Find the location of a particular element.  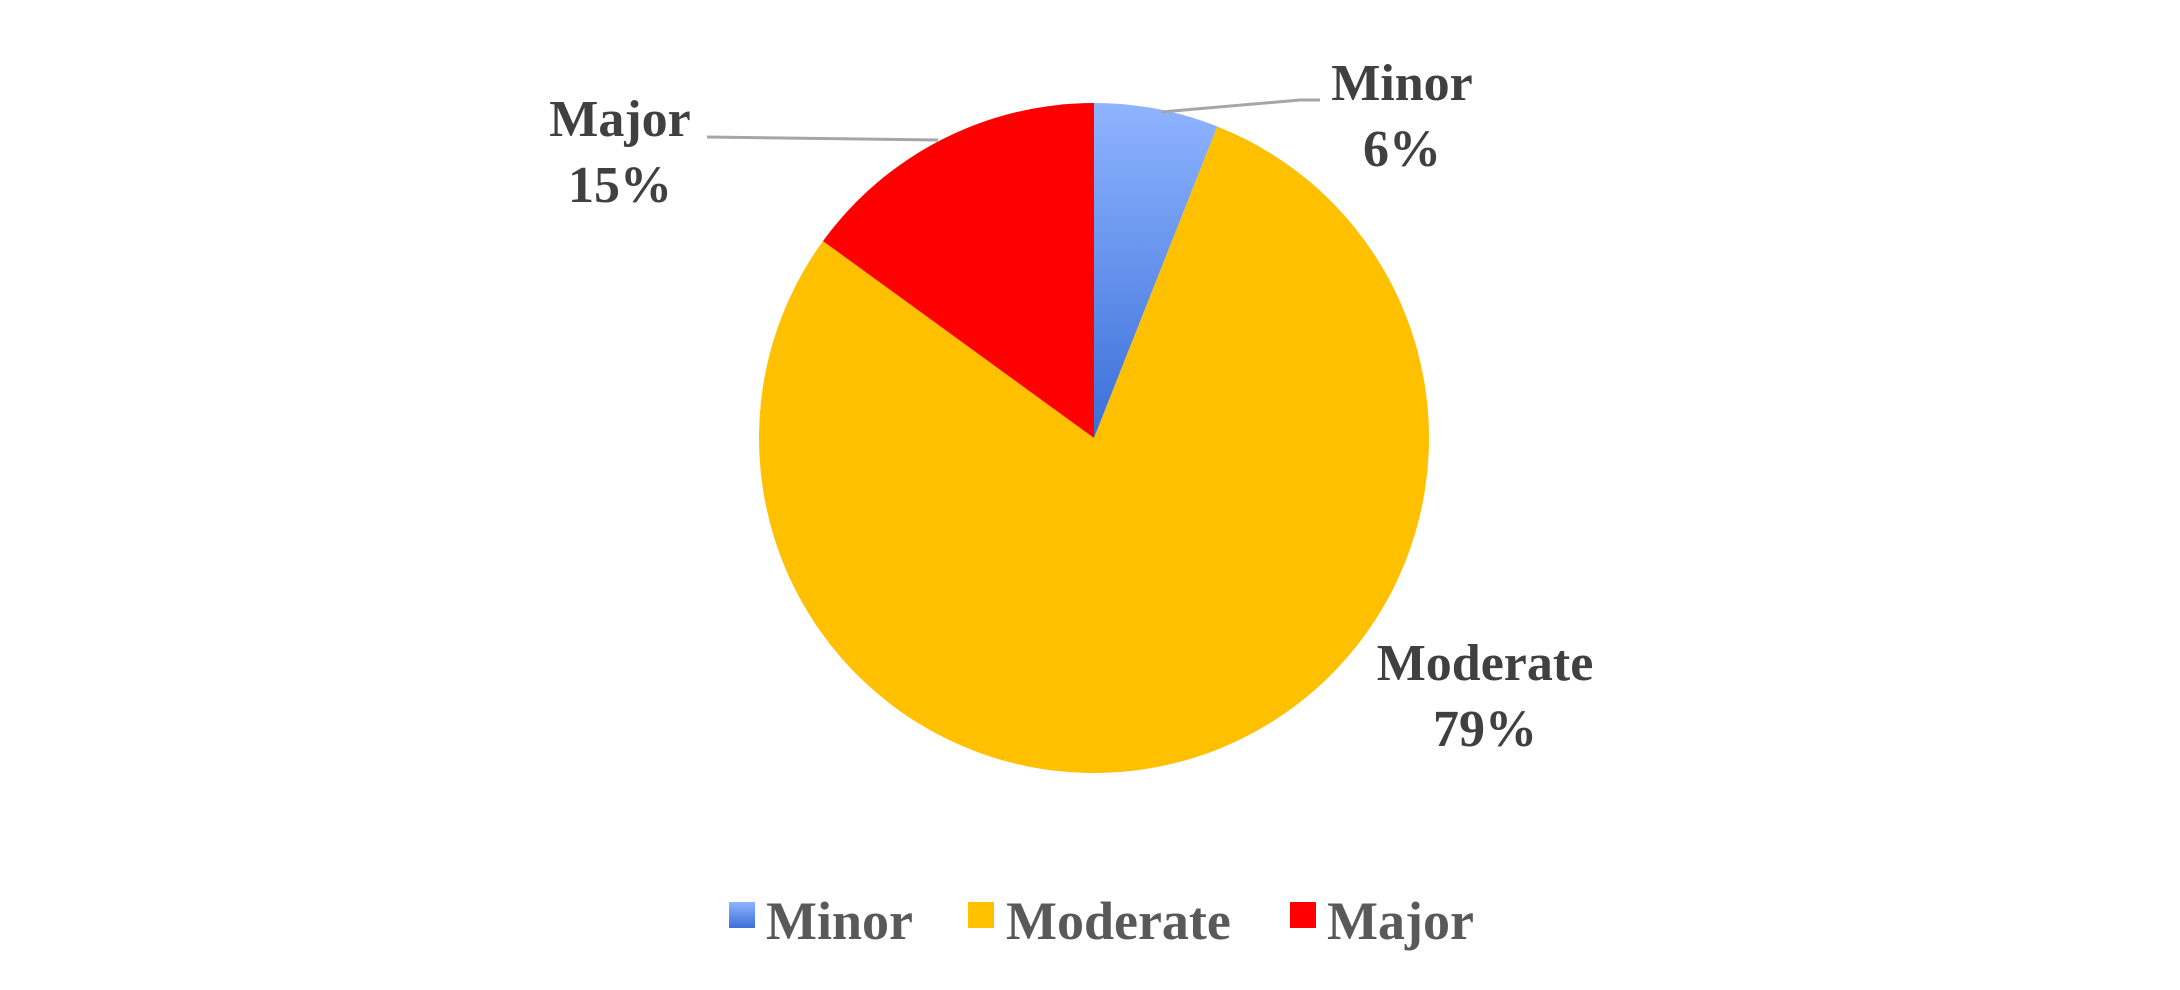

leader-line-major is located at coordinates (822, 138).